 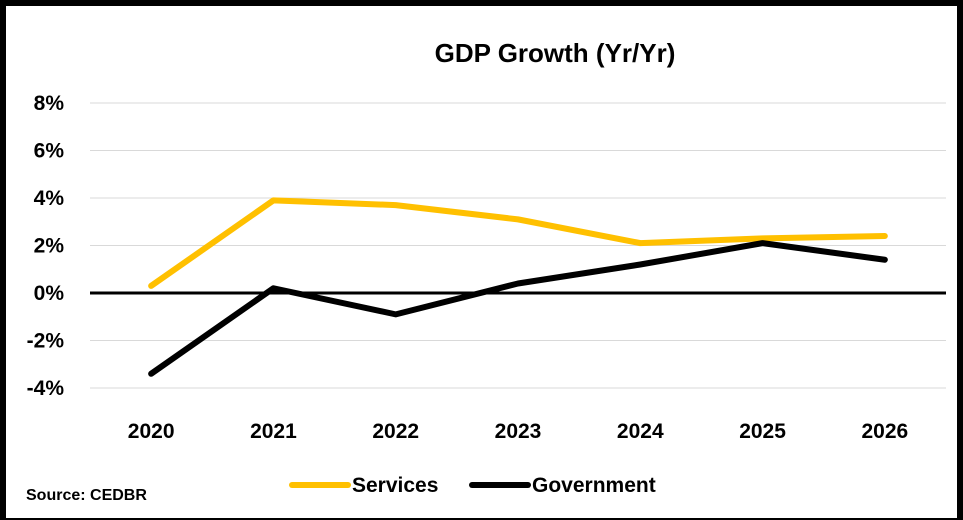 I want to click on legend-label-services: Services, so click(x=395, y=485).